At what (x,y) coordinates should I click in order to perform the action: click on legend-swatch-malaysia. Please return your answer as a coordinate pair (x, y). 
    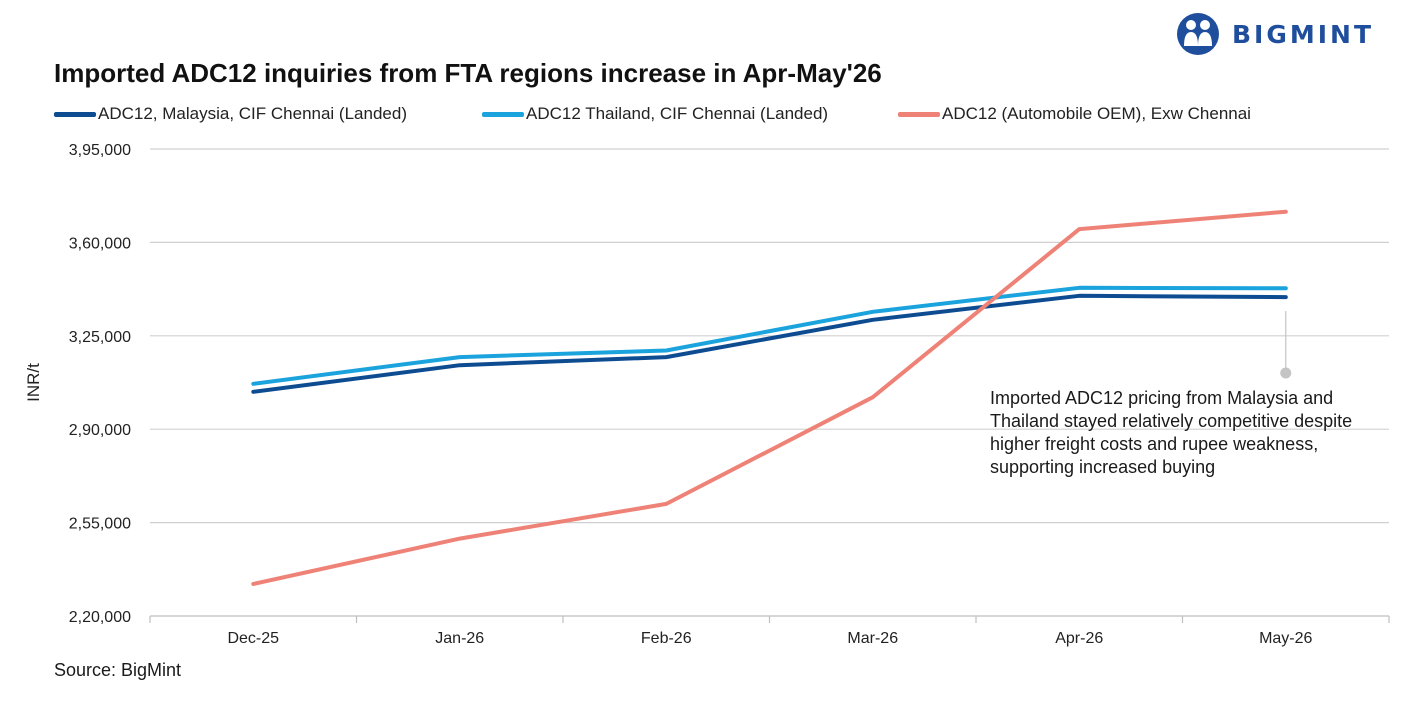
    Looking at the image, I should click on (75, 114).